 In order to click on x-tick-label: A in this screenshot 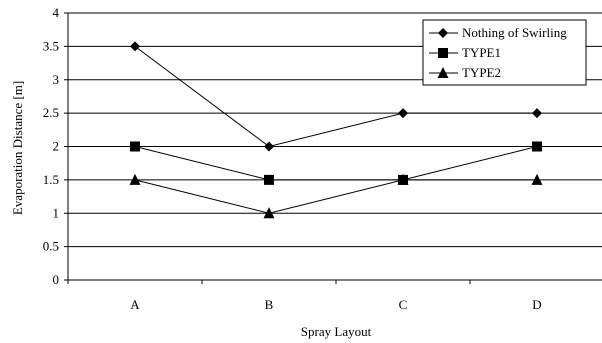, I will do `click(135, 304)`.